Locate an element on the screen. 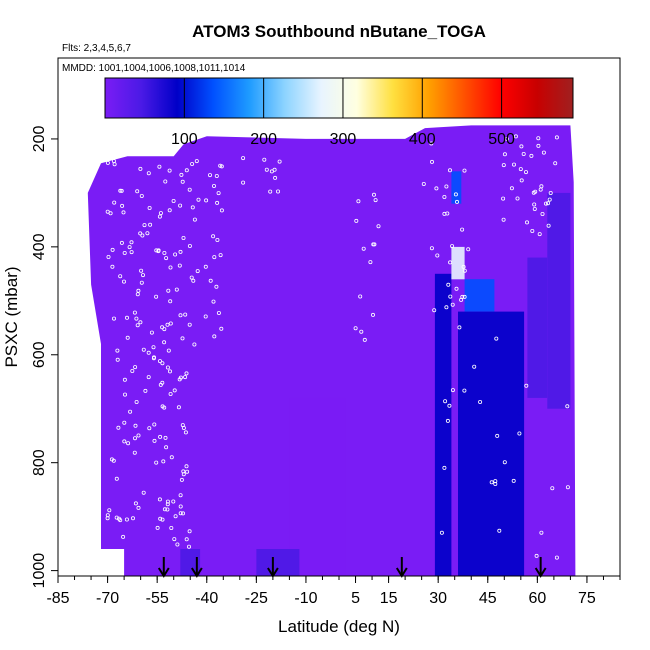 The width and height of the screenshot is (650, 650). y-tick-label: 800 is located at coordinates (39, 462).